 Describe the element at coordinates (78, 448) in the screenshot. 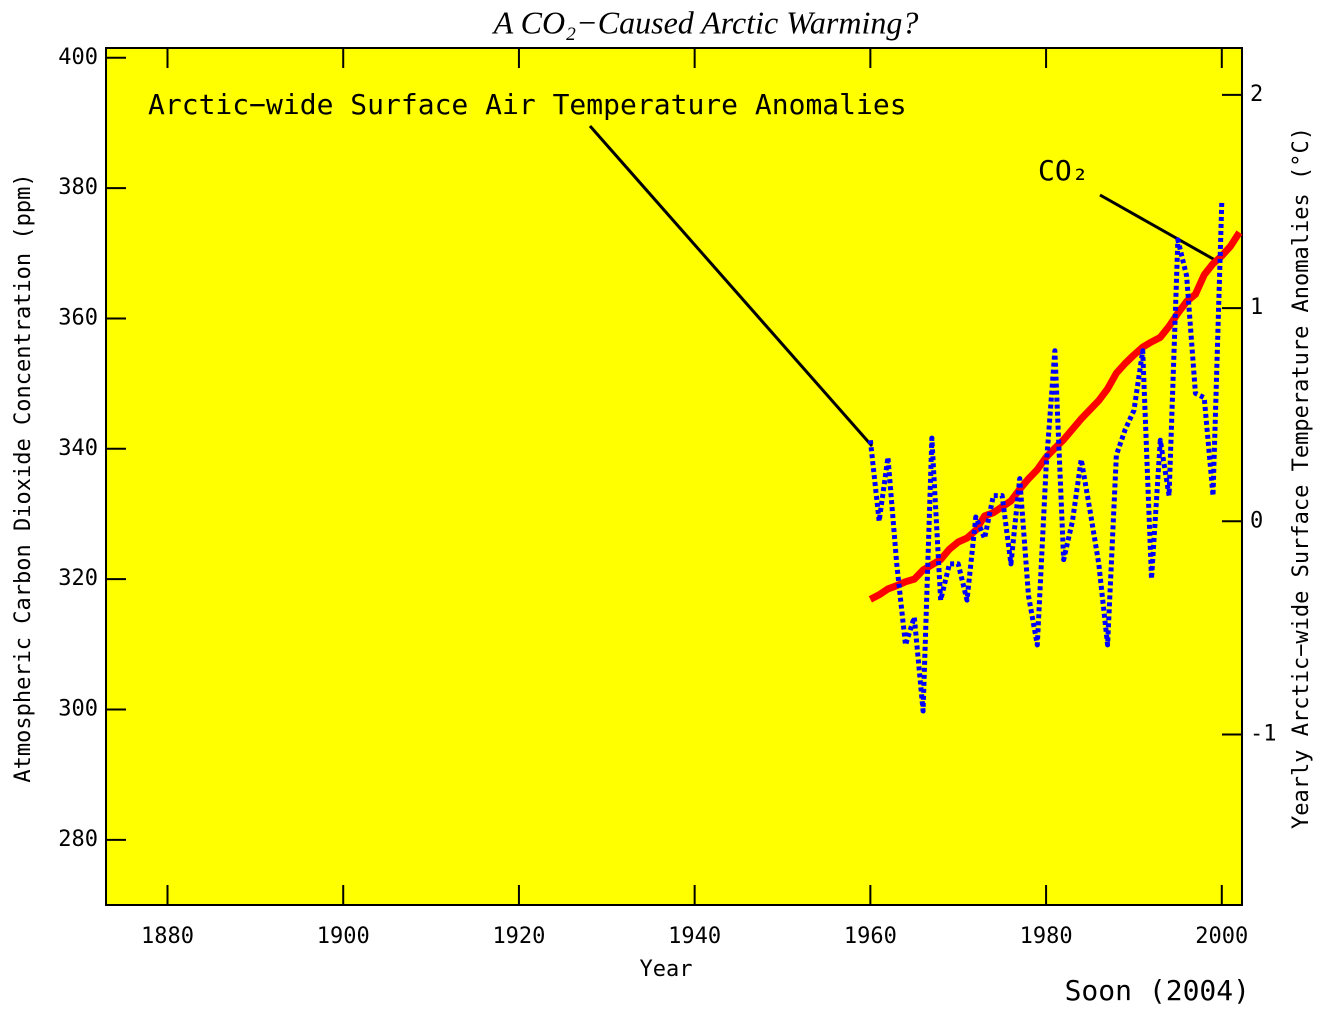

I see `y-tick-label: 340` at that location.